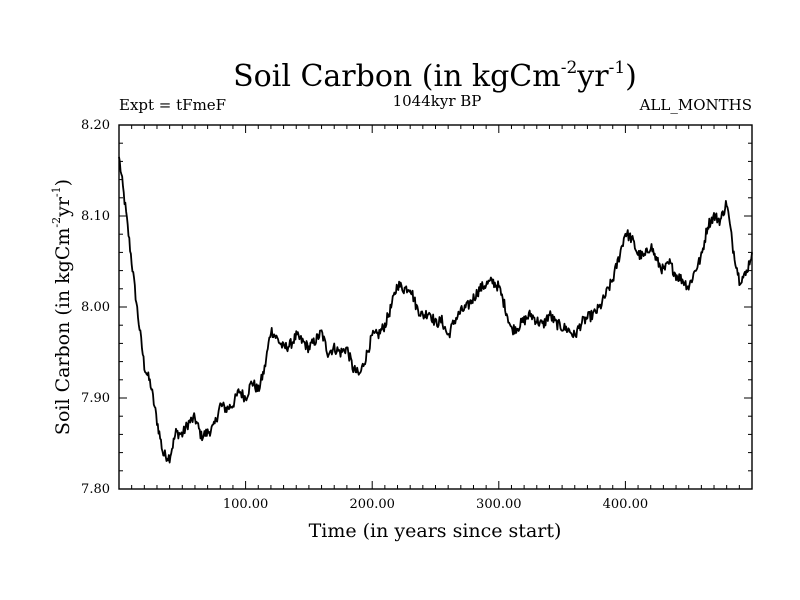 This screenshot has height=600, width=800. Describe the element at coordinates (437, 101) in the screenshot. I see `period-label: 1044kyr BP` at that location.